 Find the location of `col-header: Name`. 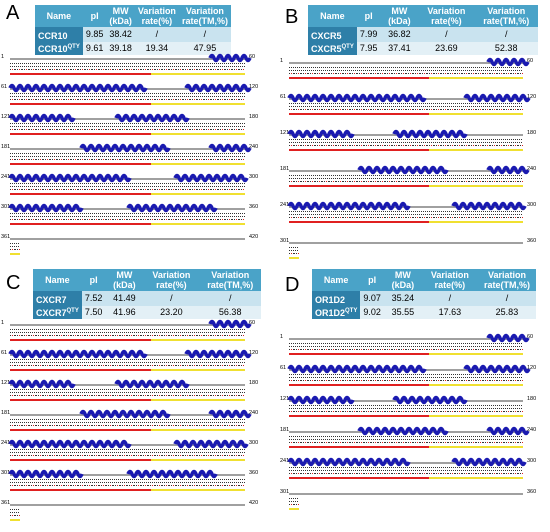

col-header: Name is located at coordinates (336, 280).